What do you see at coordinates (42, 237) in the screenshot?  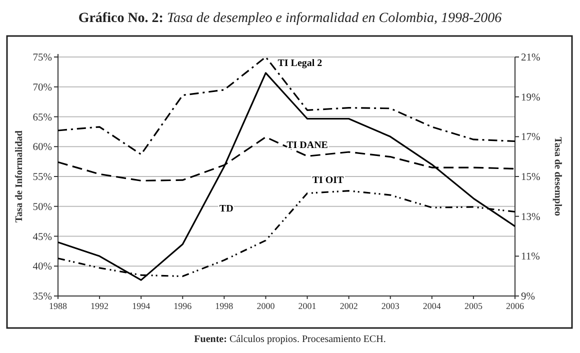 I see `y-tick-label: 45%` at bounding box center [42, 237].